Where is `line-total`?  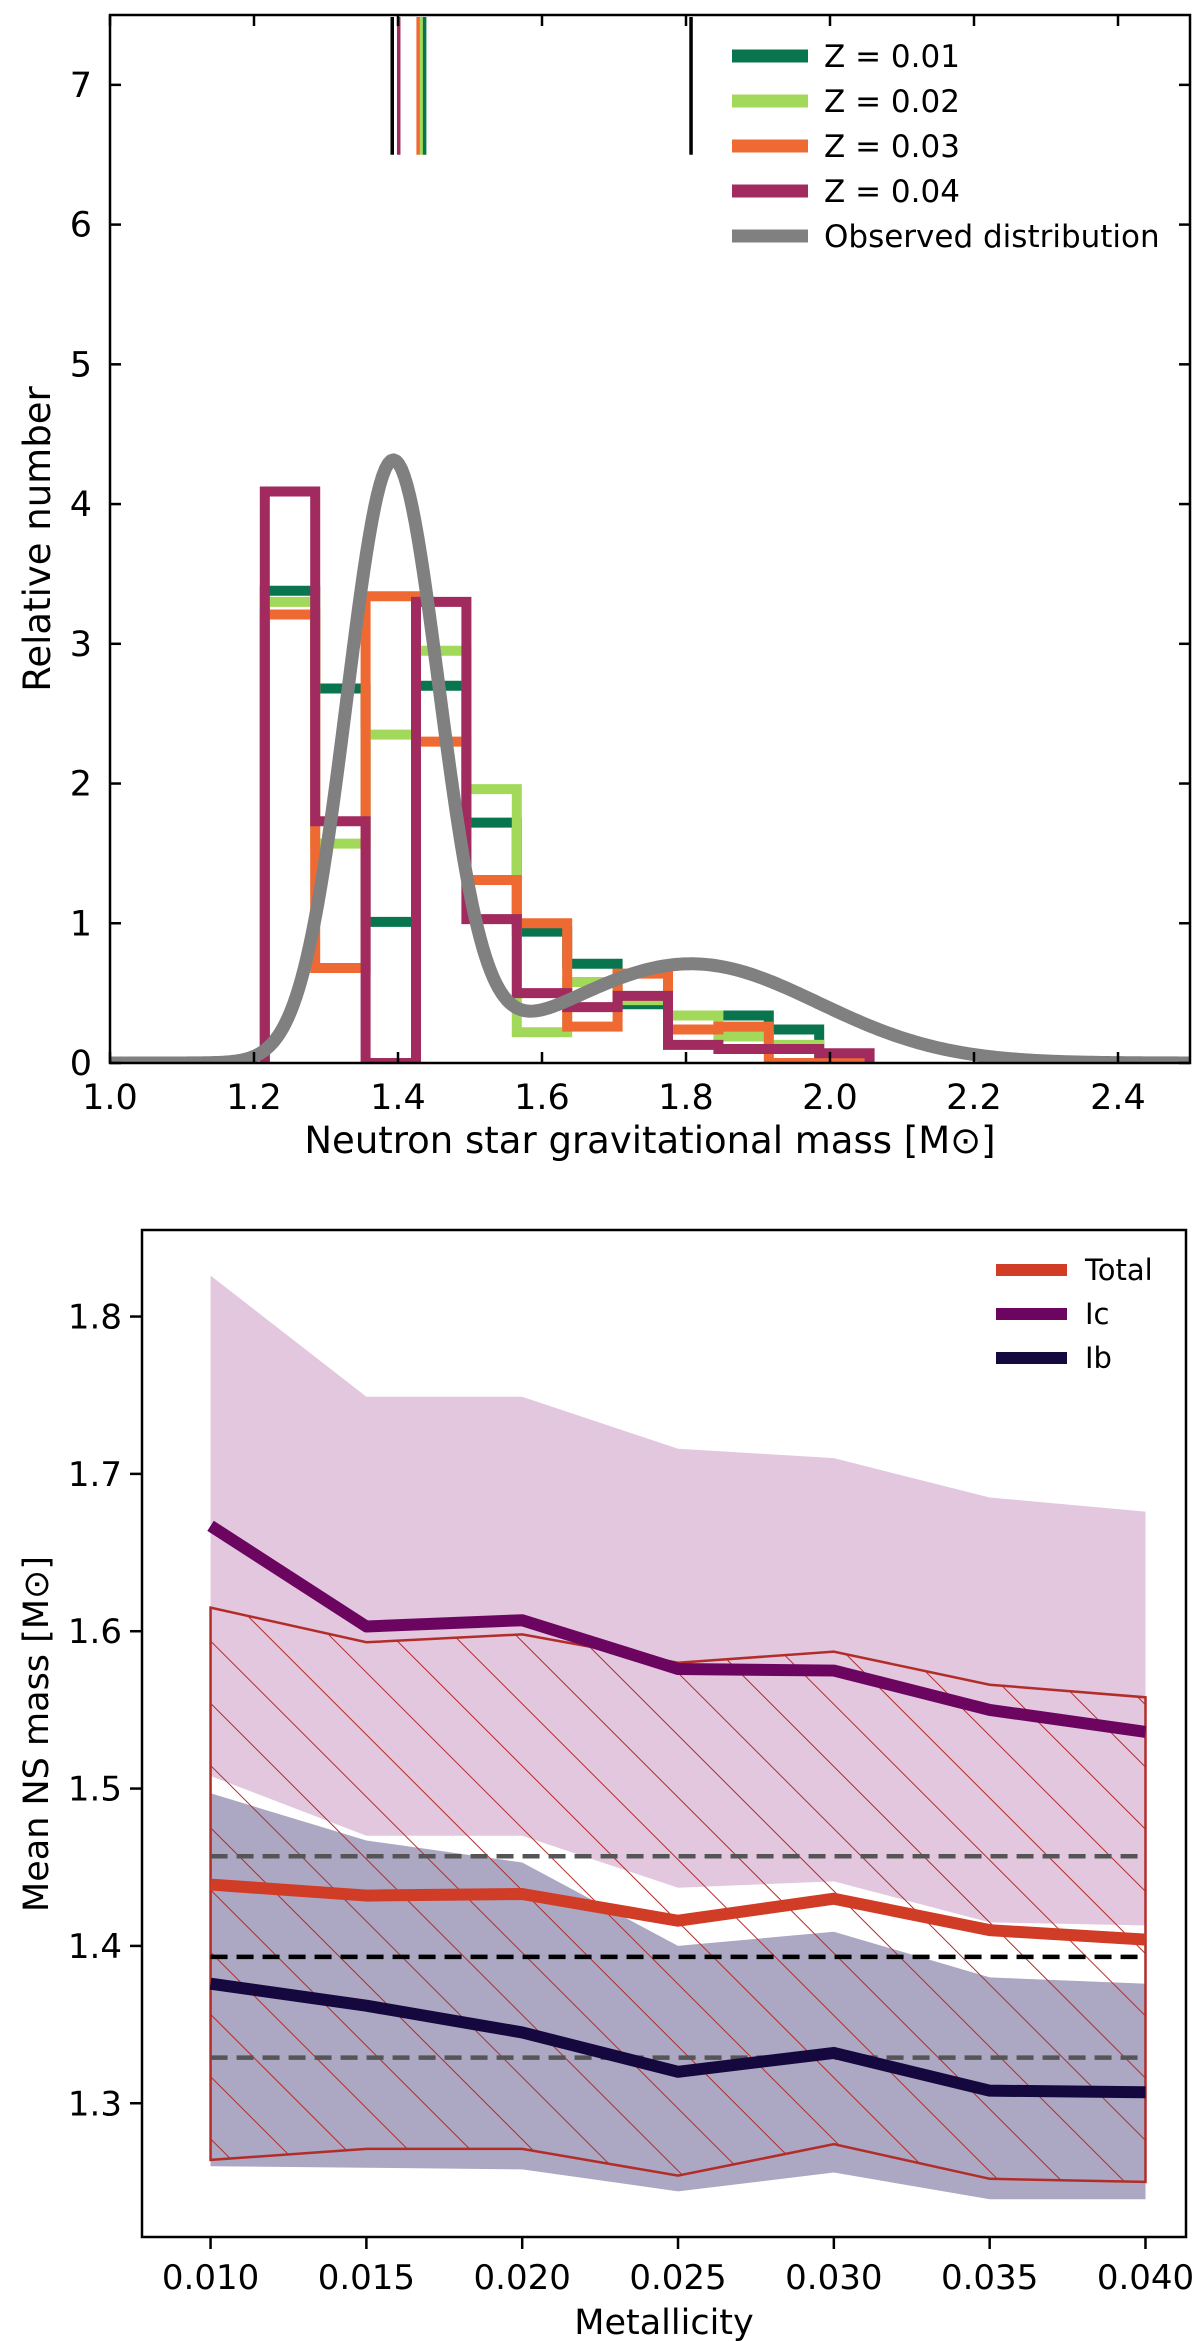
line-total is located at coordinates (678, 1912).